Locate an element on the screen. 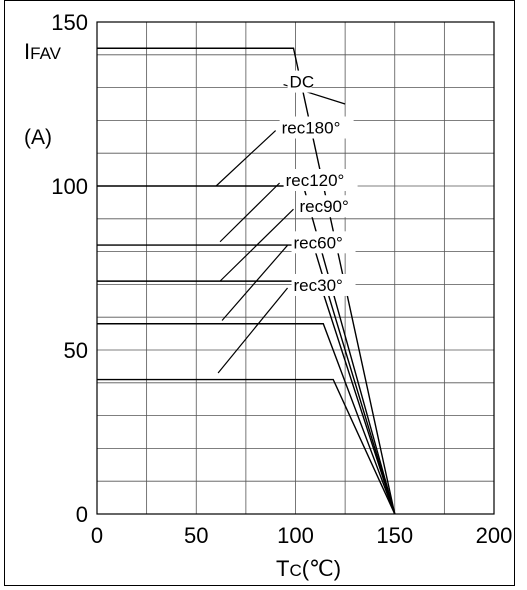  x-tick-label: 150 is located at coordinates (394, 535).